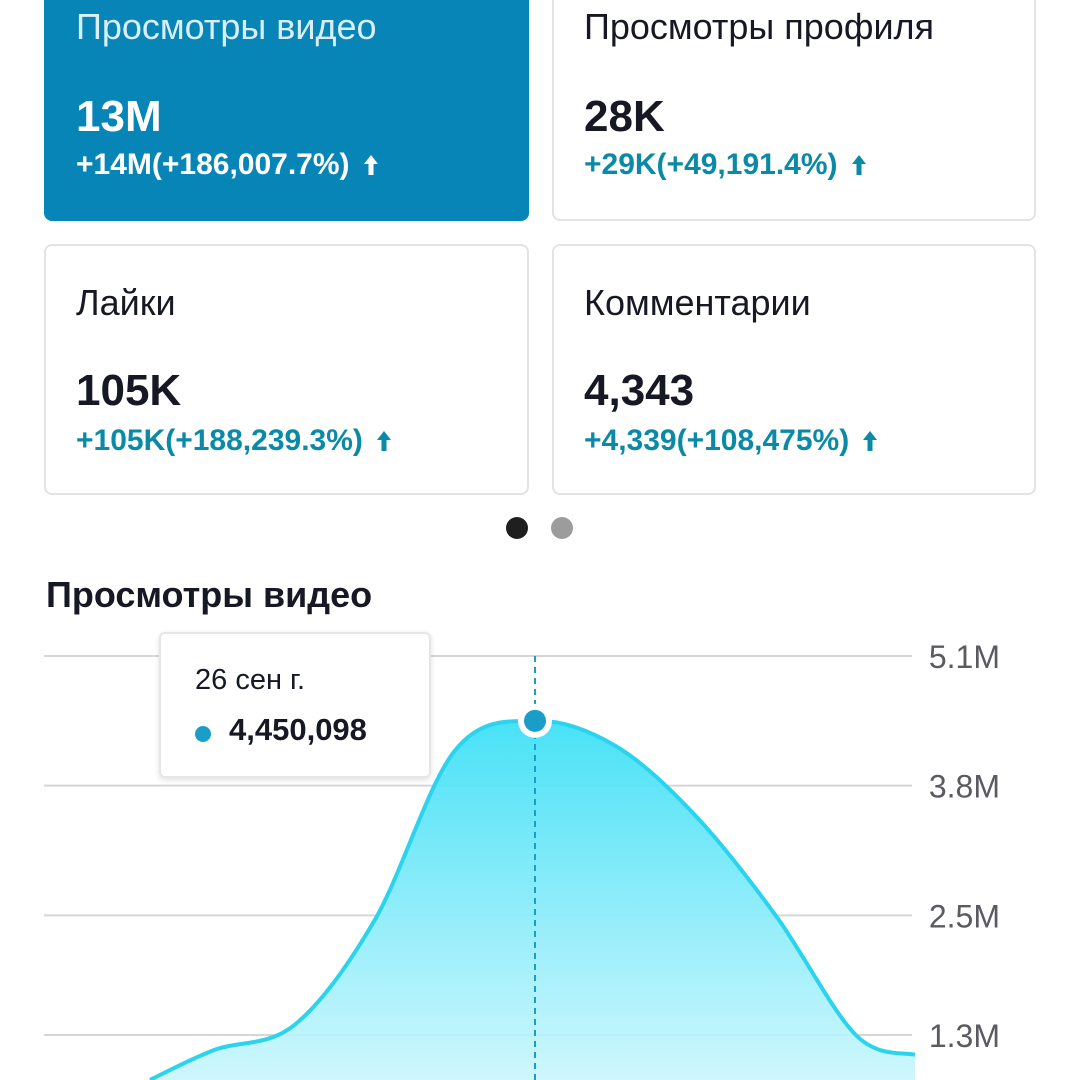  What do you see at coordinates (711, 164) in the screenshot?
I see `card-change-text: +29K(+49,191.4%)` at bounding box center [711, 164].